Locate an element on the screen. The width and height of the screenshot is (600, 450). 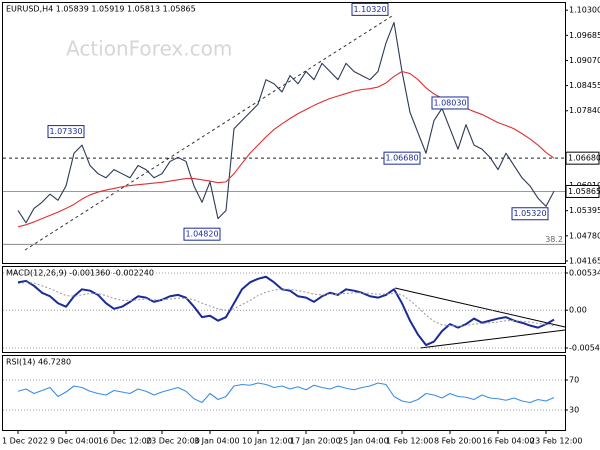
y-tick-label: 1.05395 is located at coordinates (584, 210).